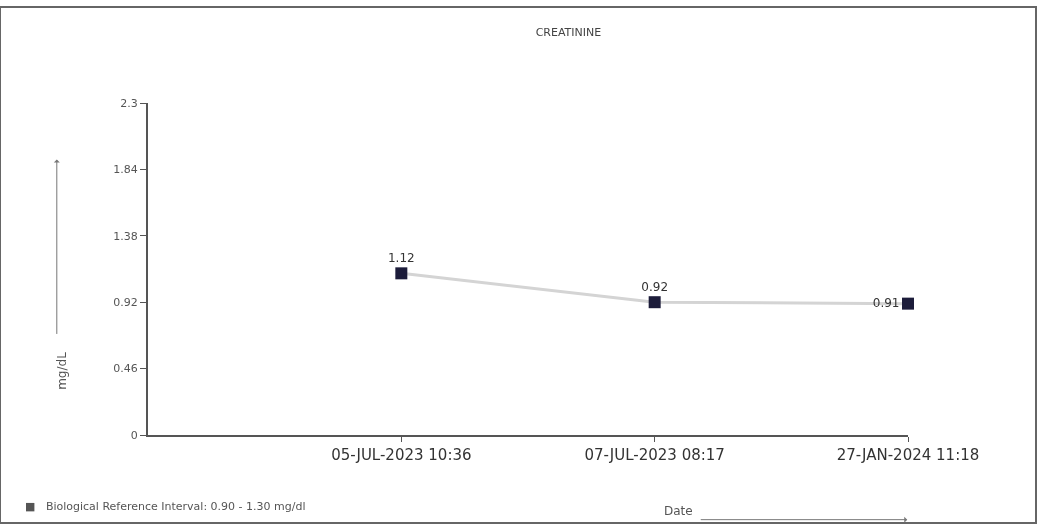 The image size is (1043, 530). What do you see at coordinates (125, 303) in the screenshot?
I see `y-tick-label: 0.92` at bounding box center [125, 303].